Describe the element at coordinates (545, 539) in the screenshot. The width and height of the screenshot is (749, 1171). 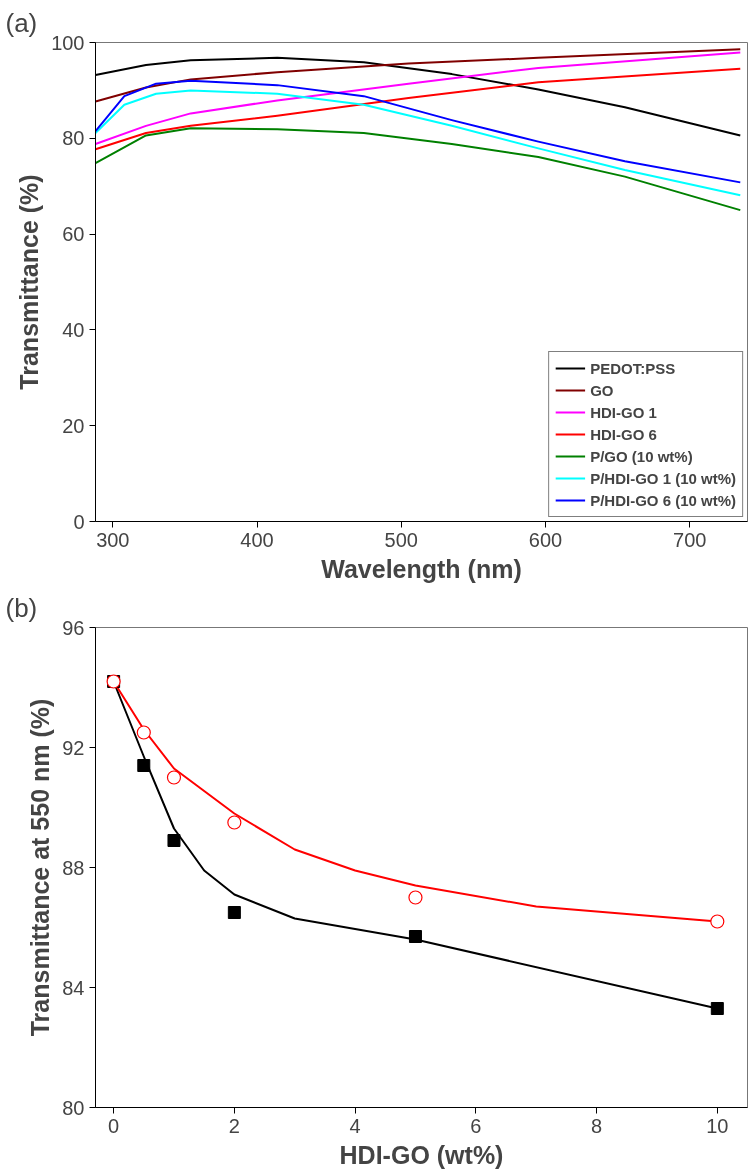
I see `x-tick-label: 600` at that location.